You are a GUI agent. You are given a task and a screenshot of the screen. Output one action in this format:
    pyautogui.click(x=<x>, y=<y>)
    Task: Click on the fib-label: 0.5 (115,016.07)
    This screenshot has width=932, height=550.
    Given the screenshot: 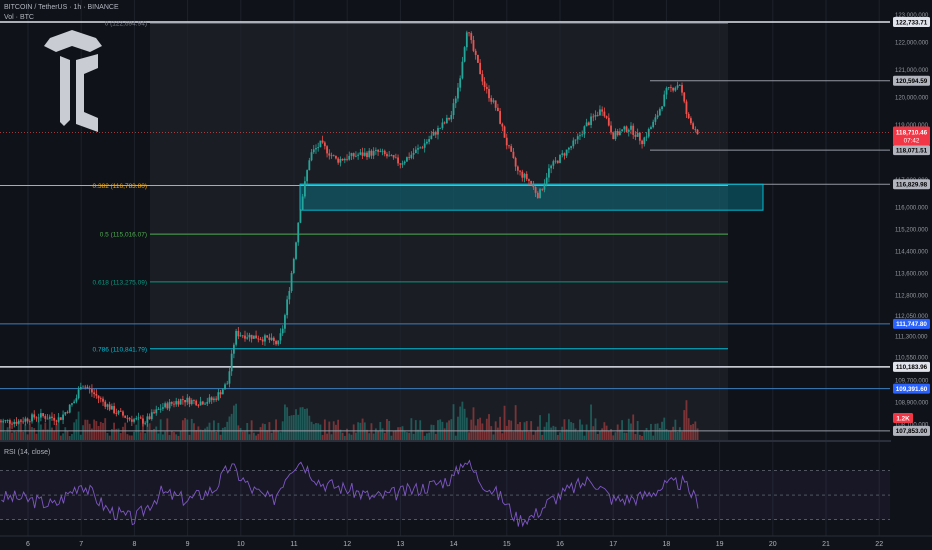 What is the action you would take?
    pyautogui.click(x=123, y=235)
    